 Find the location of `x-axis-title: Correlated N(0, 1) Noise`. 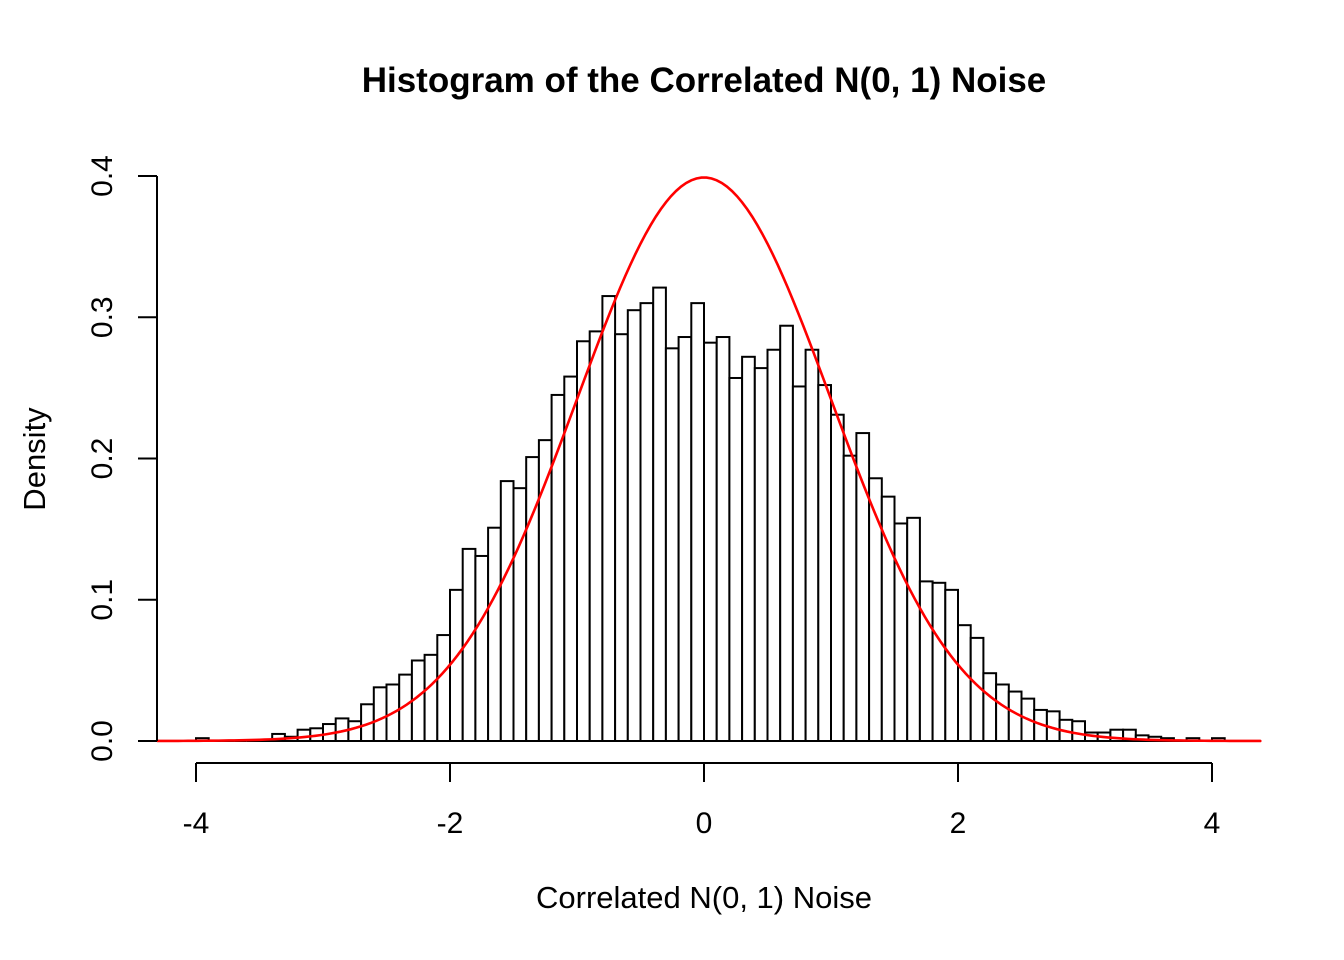

x-axis-title: Correlated N(0, 1) Noise is located at coordinates (704, 897).